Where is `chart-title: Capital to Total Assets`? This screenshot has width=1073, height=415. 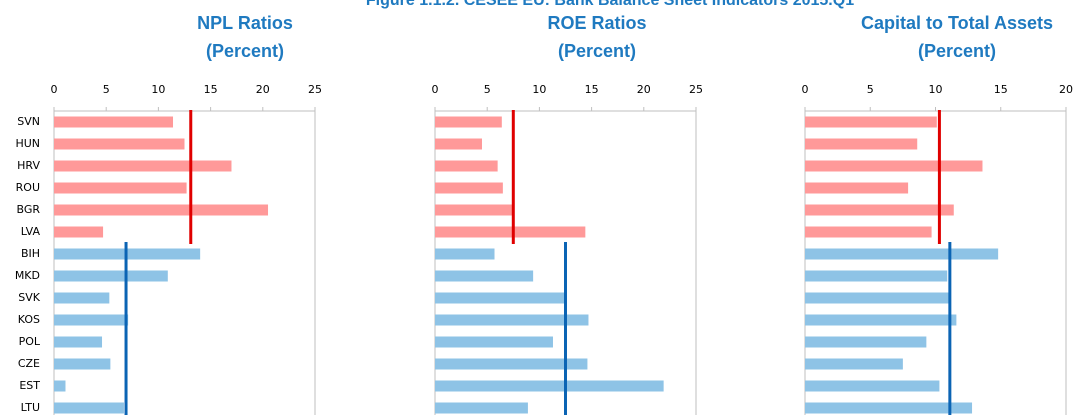
chart-title: Capital to Total Assets is located at coordinates (957, 23).